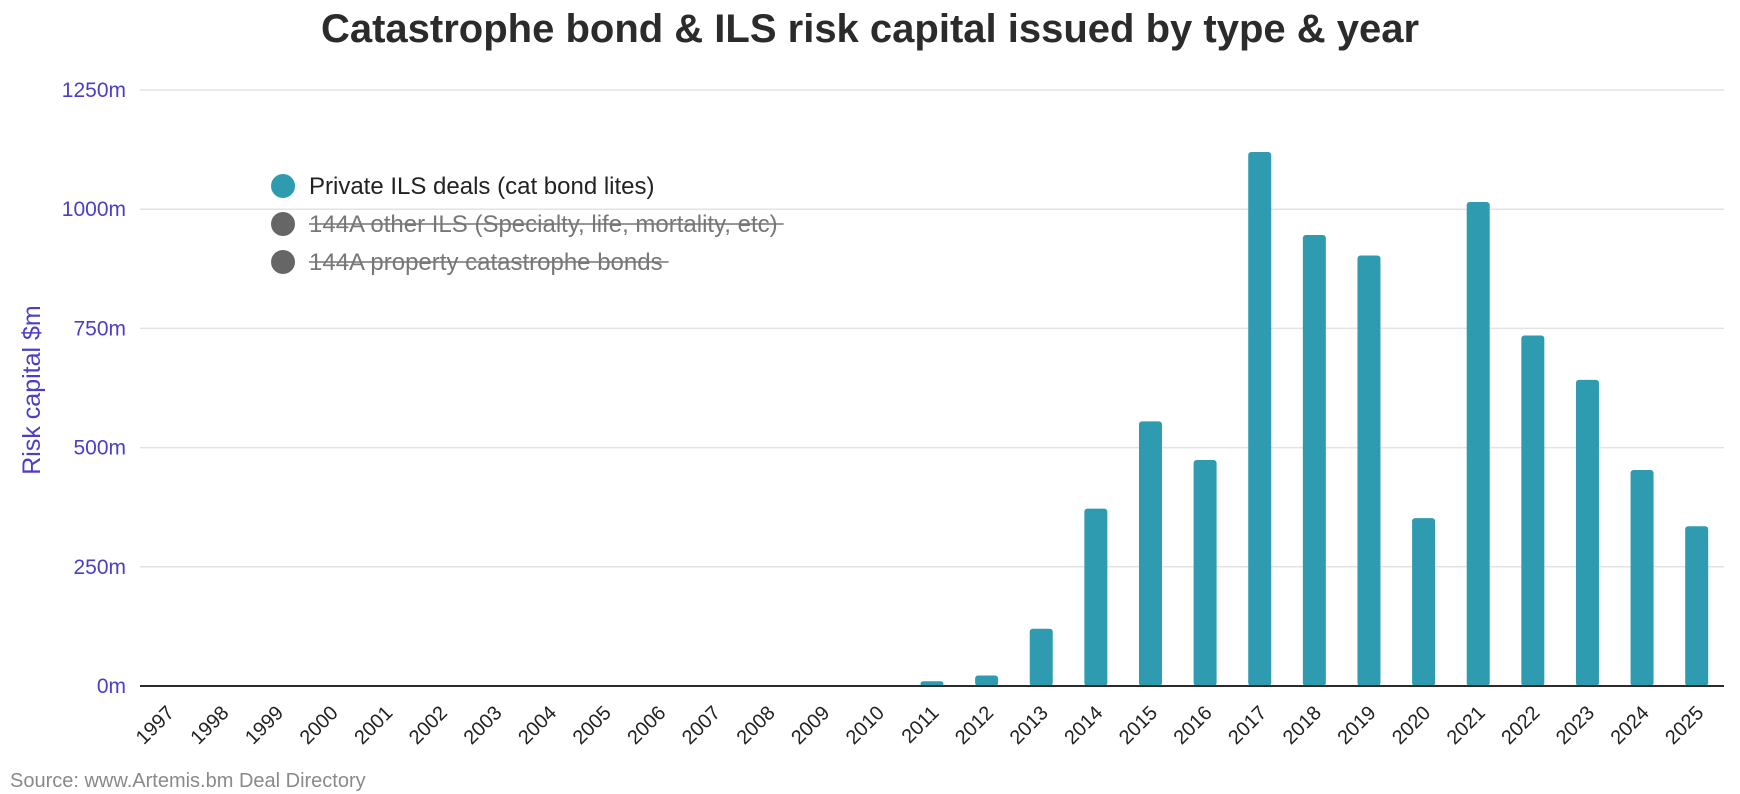 The image size is (1740, 794). What do you see at coordinates (32, 390) in the screenshot?
I see `y-axis-label: Risk capital $m` at bounding box center [32, 390].